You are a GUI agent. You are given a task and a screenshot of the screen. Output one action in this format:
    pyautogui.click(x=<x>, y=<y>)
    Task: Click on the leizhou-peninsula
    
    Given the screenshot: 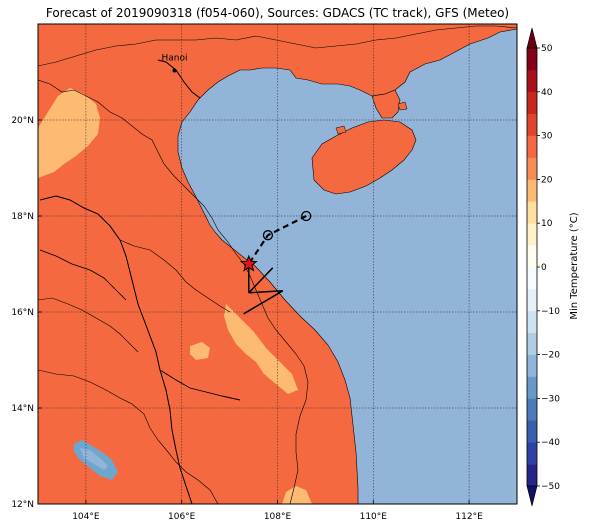 What is the action you would take?
    pyautogui.click(x=386, y=104)
    